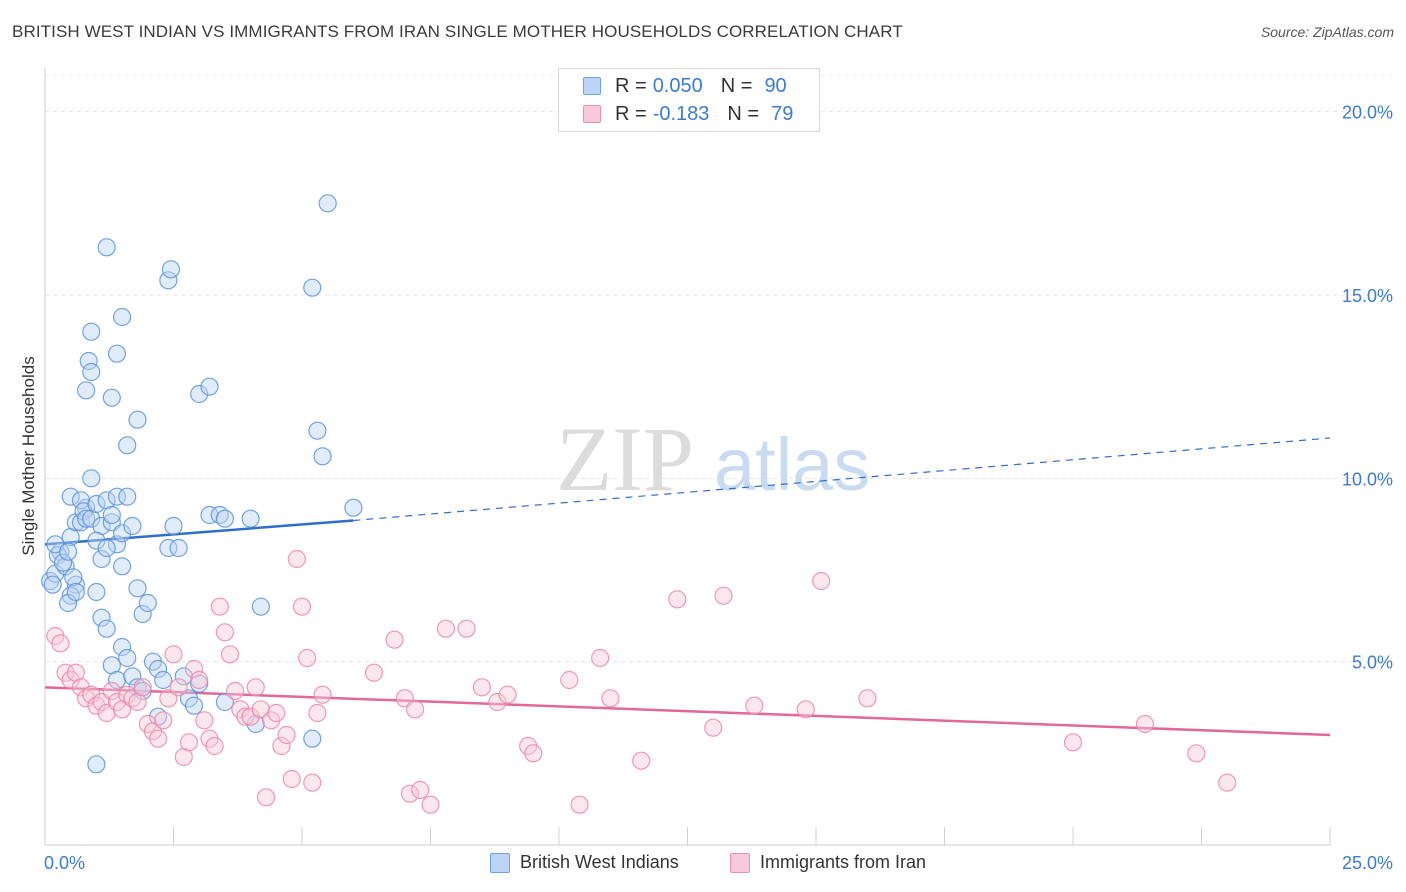  I want to click on source-credit: Source: ZipAtlas.com, so click(1327, 32).